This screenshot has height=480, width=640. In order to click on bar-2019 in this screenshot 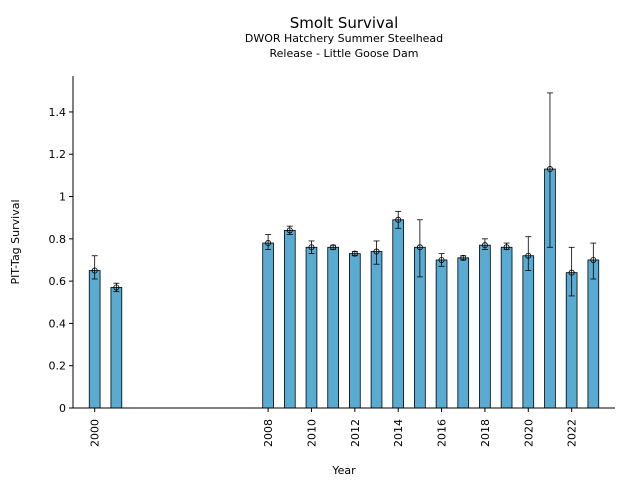, I will do `click(506, 327)`.